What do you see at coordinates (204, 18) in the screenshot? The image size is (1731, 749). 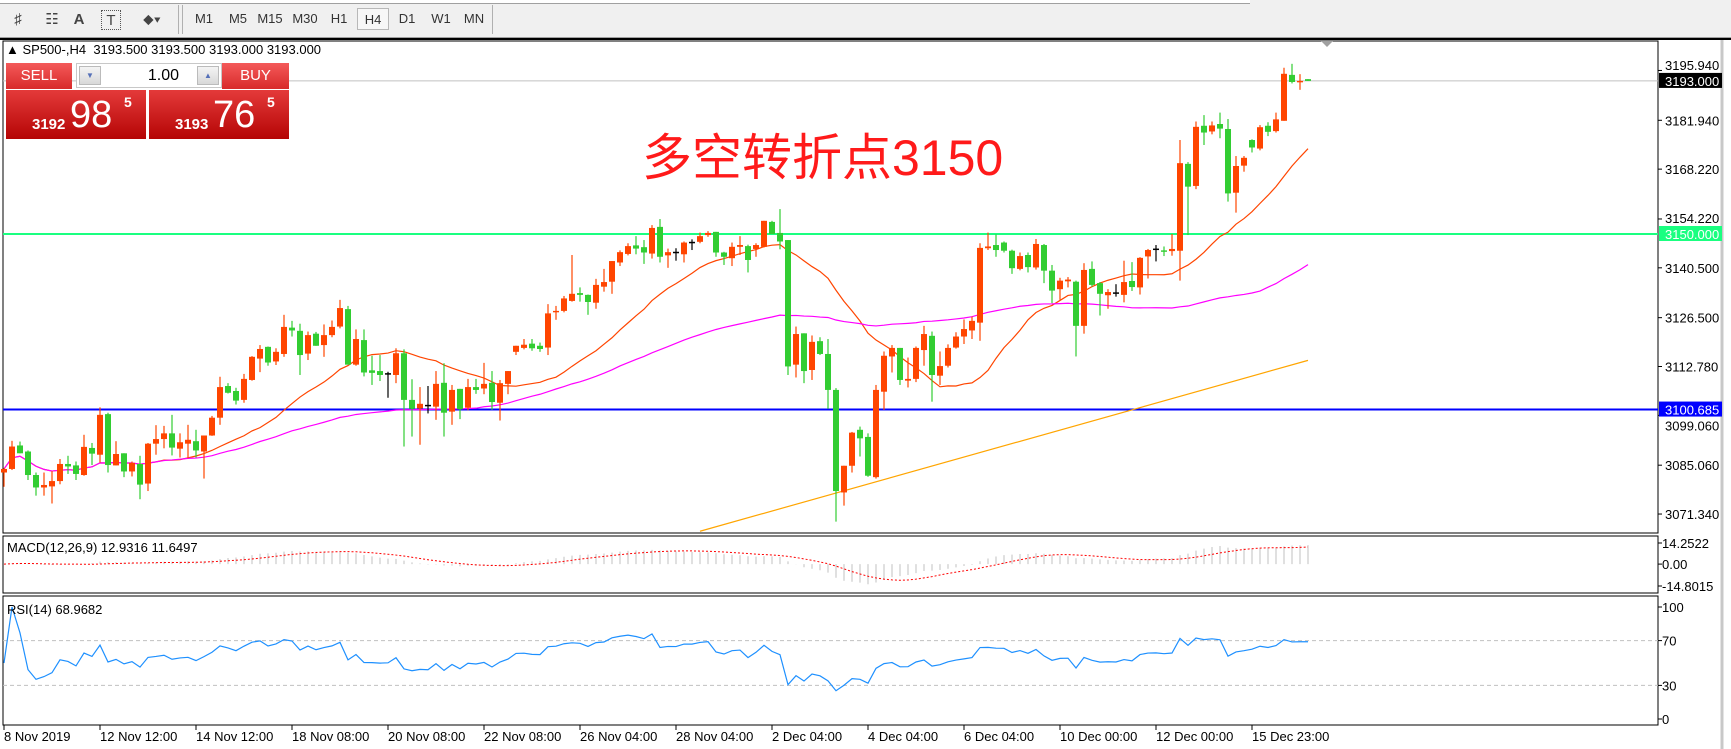 I see `timeframe-m1: M1` at bounding box center [204, 18].